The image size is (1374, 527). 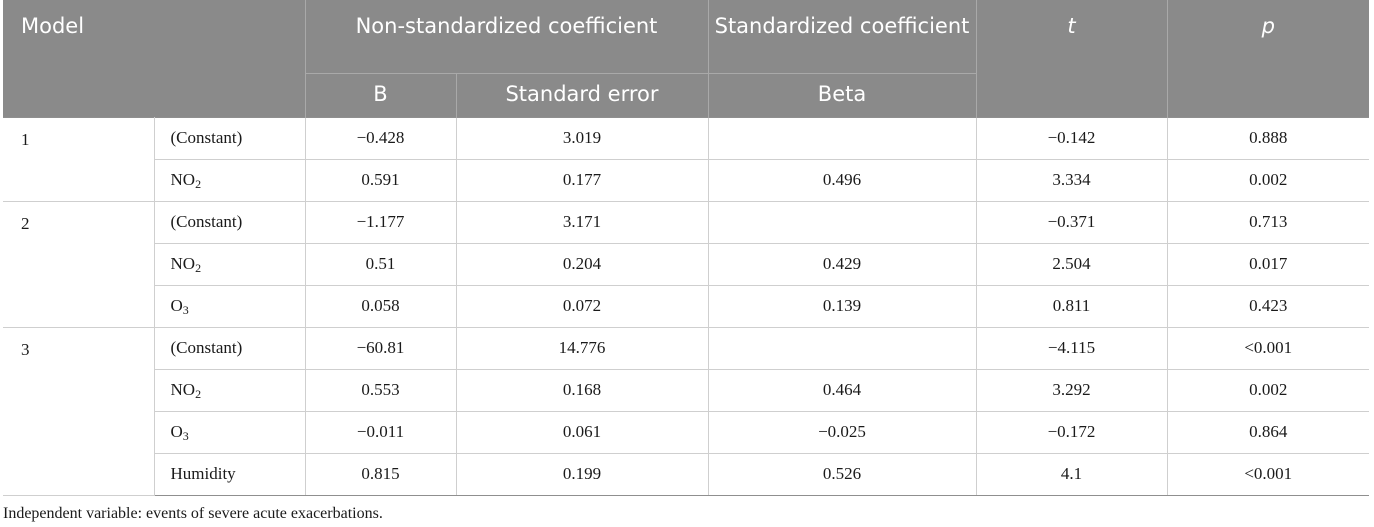 I want to click on cell-b: −0.011, so click(x=380, y=432).